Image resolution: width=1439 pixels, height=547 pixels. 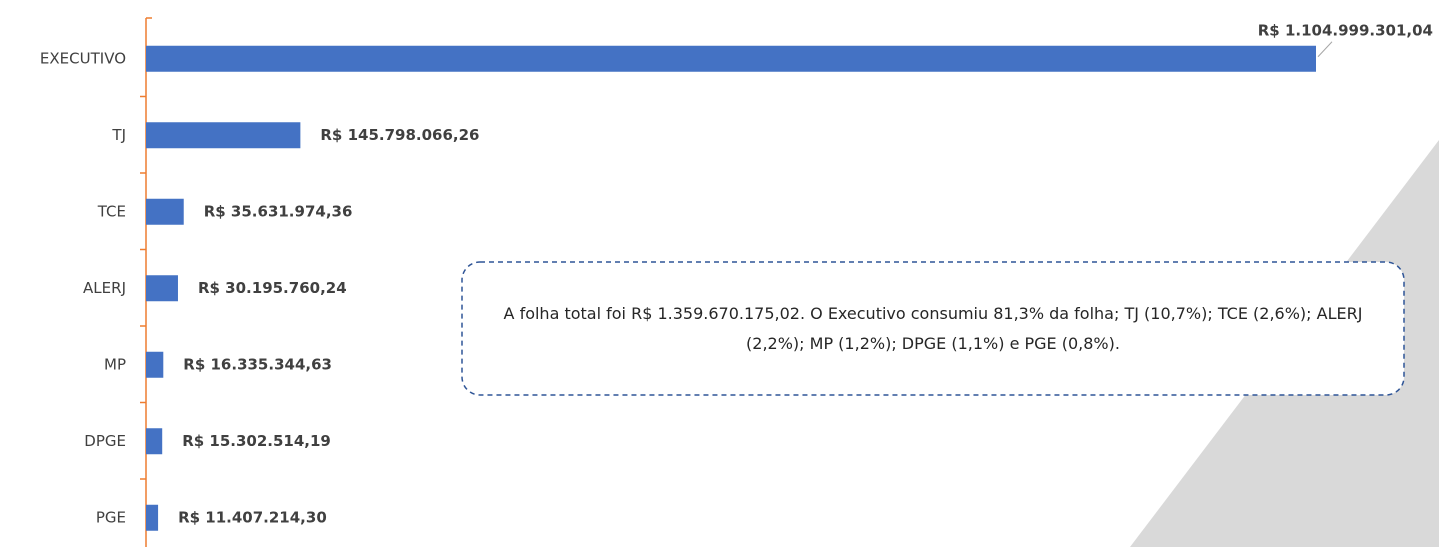 What do you see at coordinates (399, 135) in the screenshot?
I see `value-label: R$ 145.798.066,26` at bounding box center [399, 135].